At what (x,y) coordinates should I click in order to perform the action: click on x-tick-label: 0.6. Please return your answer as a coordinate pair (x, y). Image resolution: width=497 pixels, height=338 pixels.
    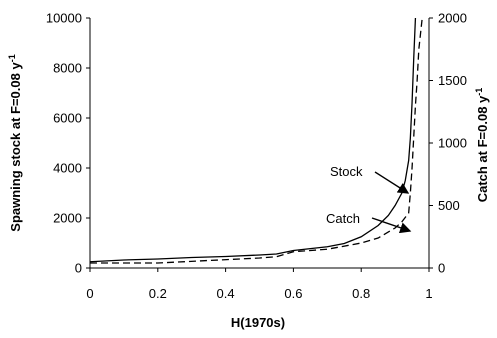
    Looking at the image, I should click on (293, 293).